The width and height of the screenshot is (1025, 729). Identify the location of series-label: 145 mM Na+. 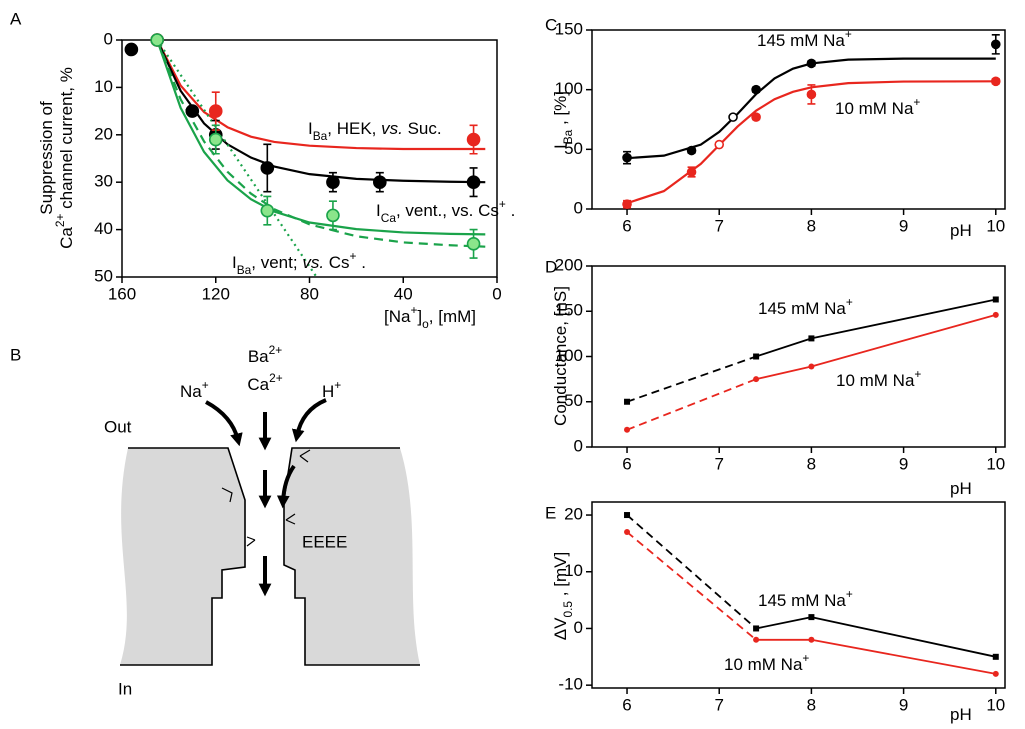
(804, 38).